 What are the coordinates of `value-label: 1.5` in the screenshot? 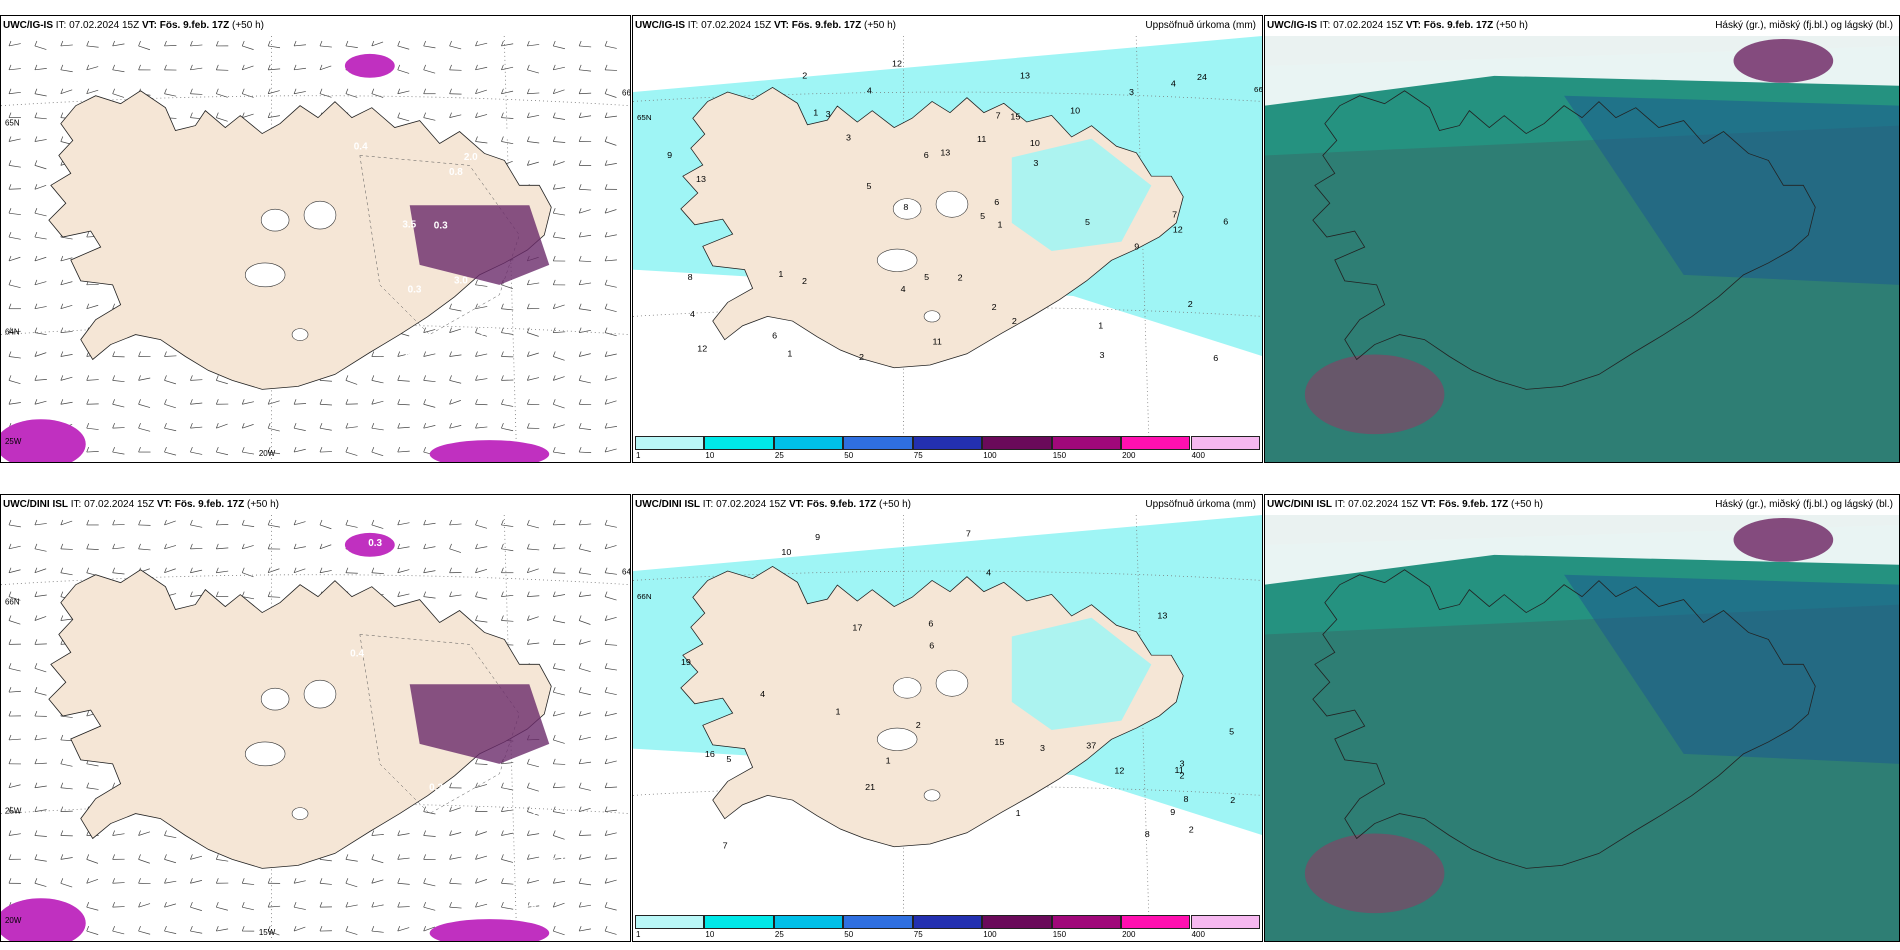 It's located at (442, 543).